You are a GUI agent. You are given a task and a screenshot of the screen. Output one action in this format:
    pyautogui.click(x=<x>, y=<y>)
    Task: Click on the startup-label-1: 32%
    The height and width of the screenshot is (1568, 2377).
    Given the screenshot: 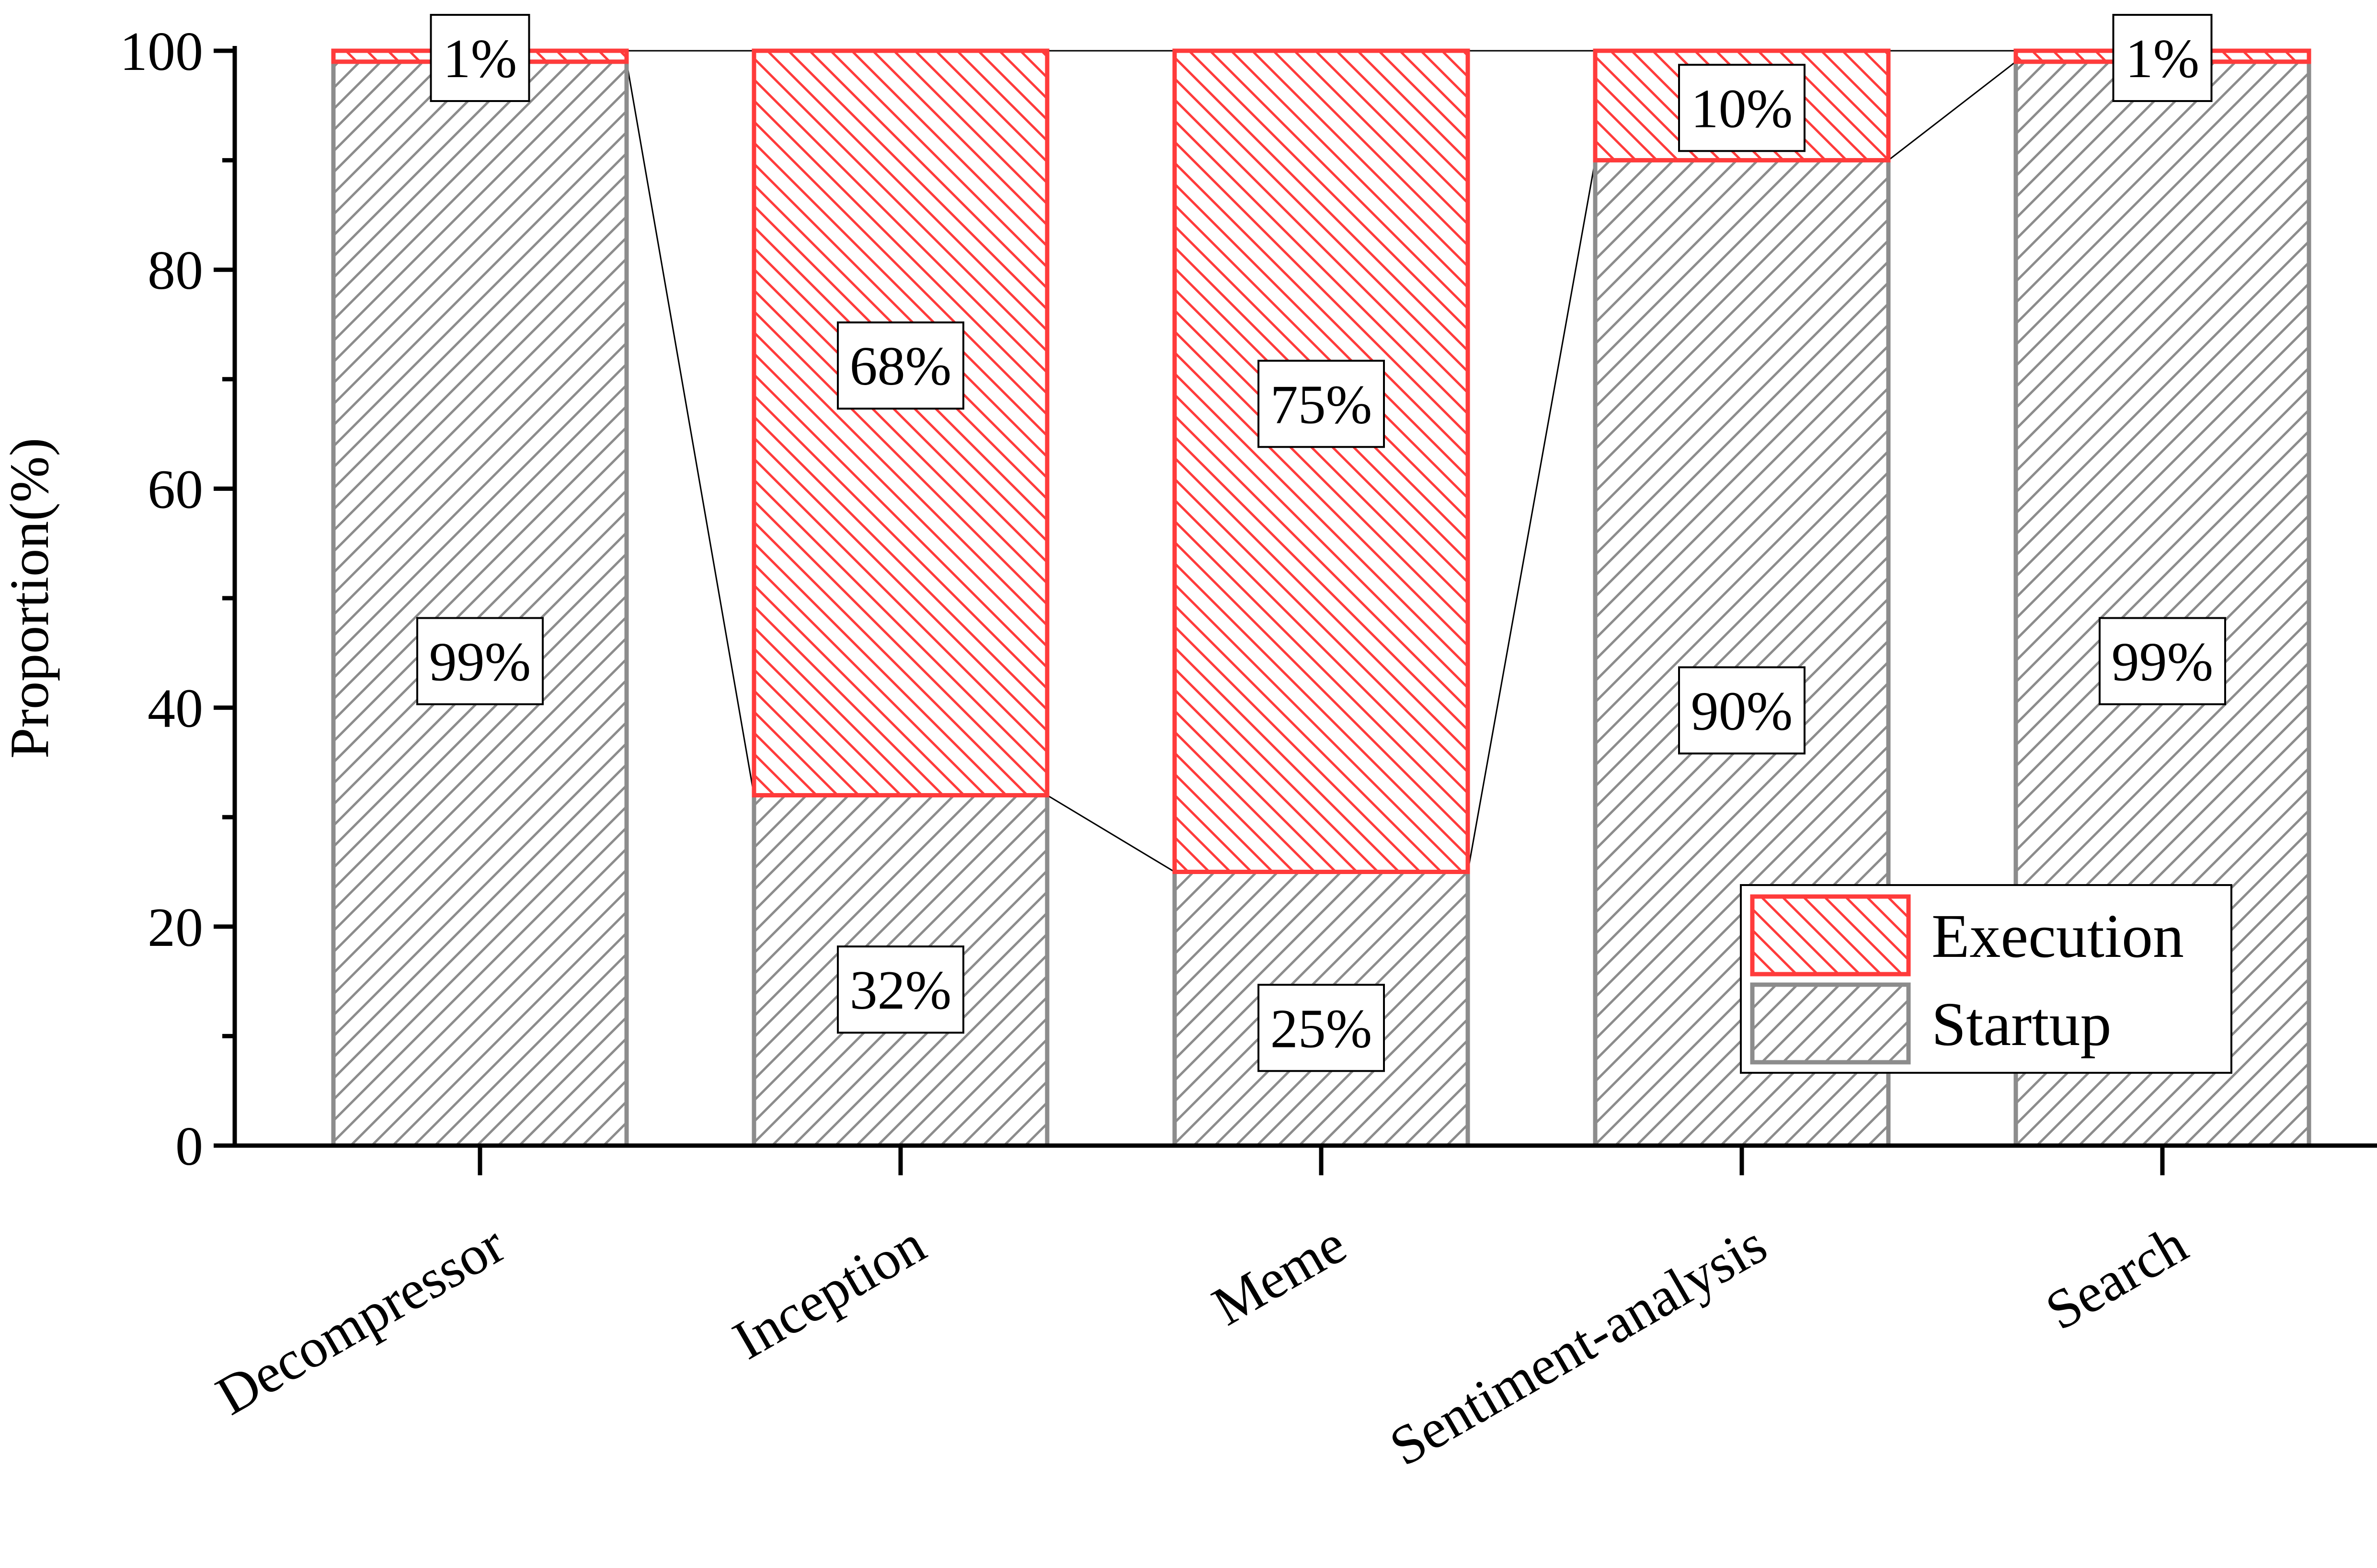 What is the action you would take?
    pyautogui.click(x=901, y=991)
    